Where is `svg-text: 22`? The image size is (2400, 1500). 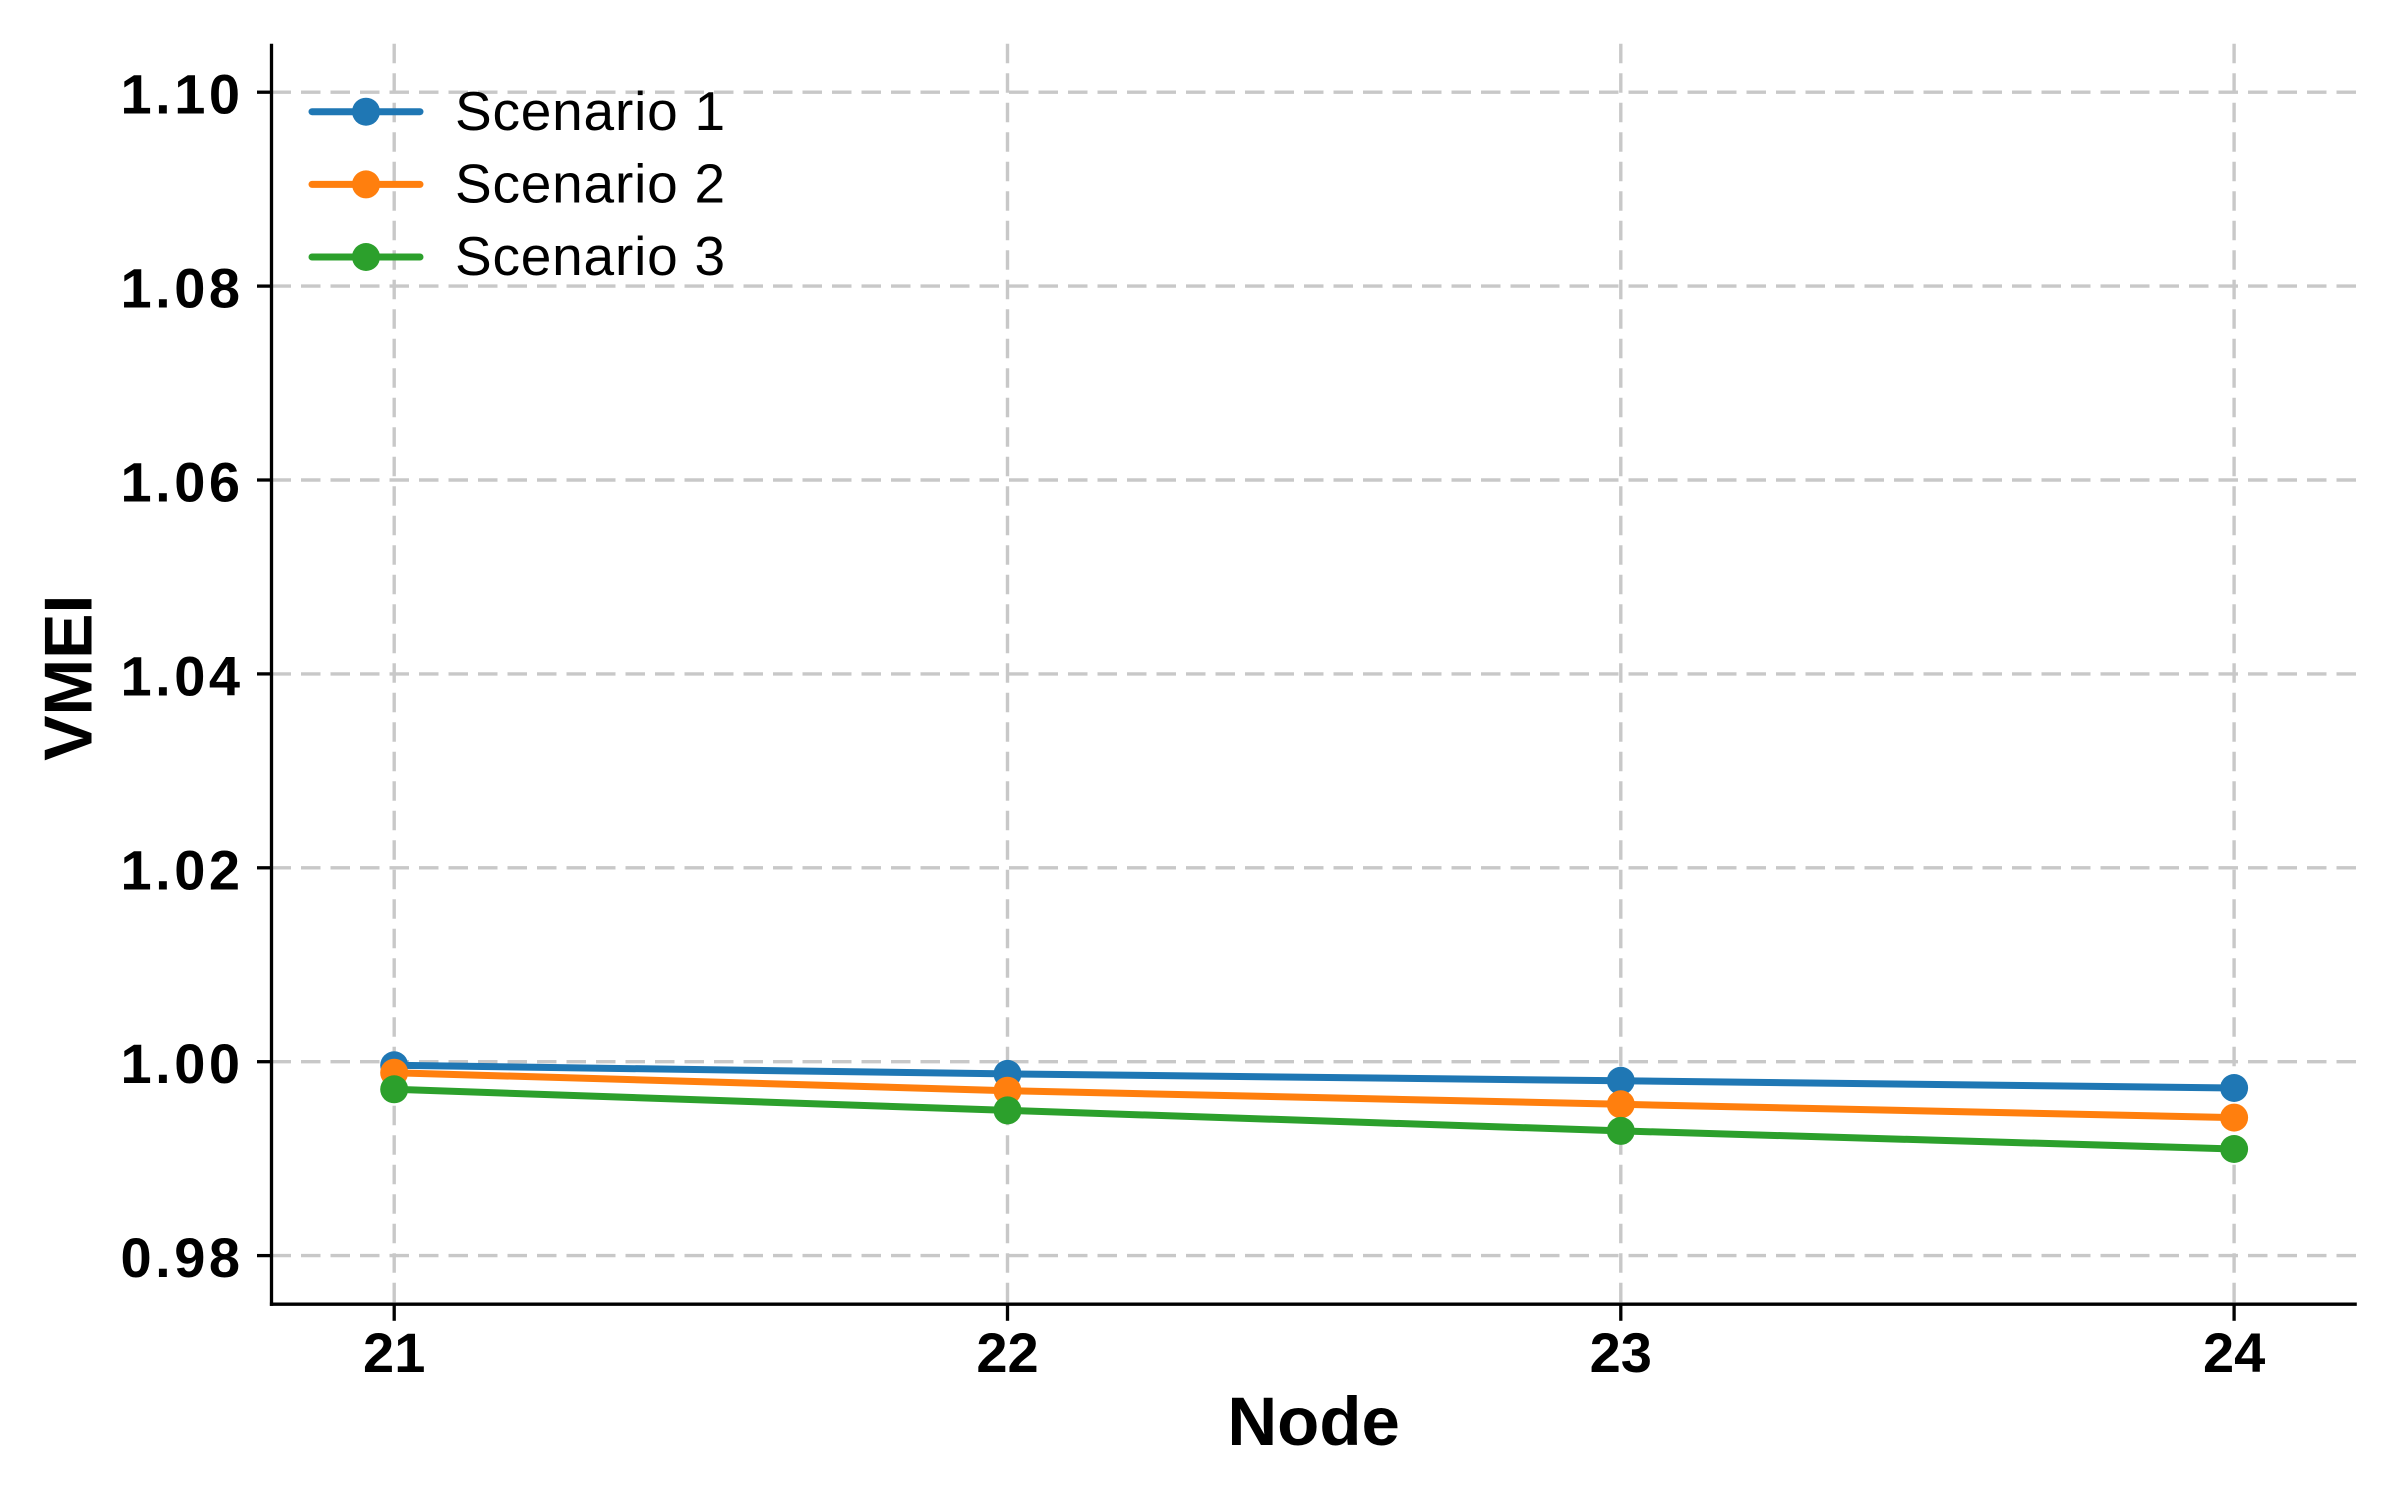 svg-text: 22 is located at coordinates (1007, 1352).